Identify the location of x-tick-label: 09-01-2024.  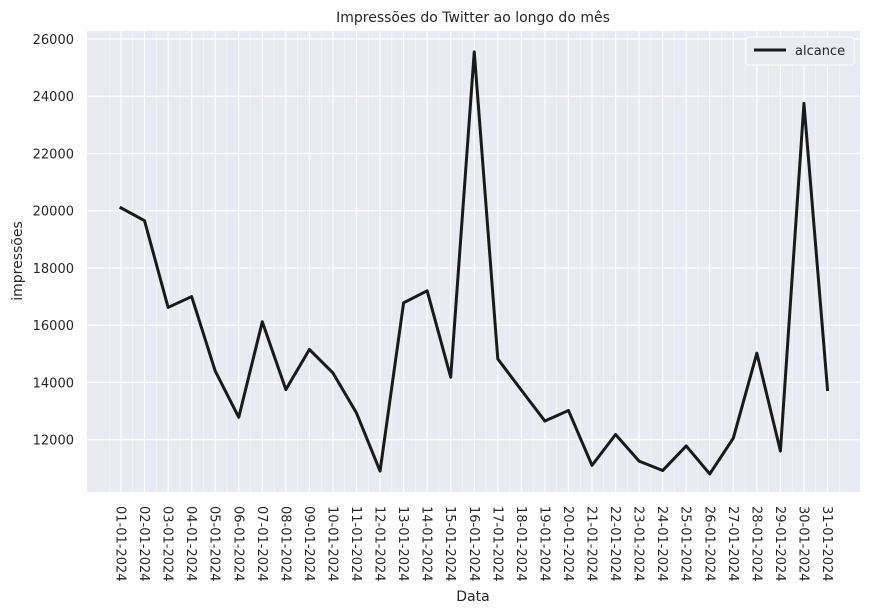
(308, 544).